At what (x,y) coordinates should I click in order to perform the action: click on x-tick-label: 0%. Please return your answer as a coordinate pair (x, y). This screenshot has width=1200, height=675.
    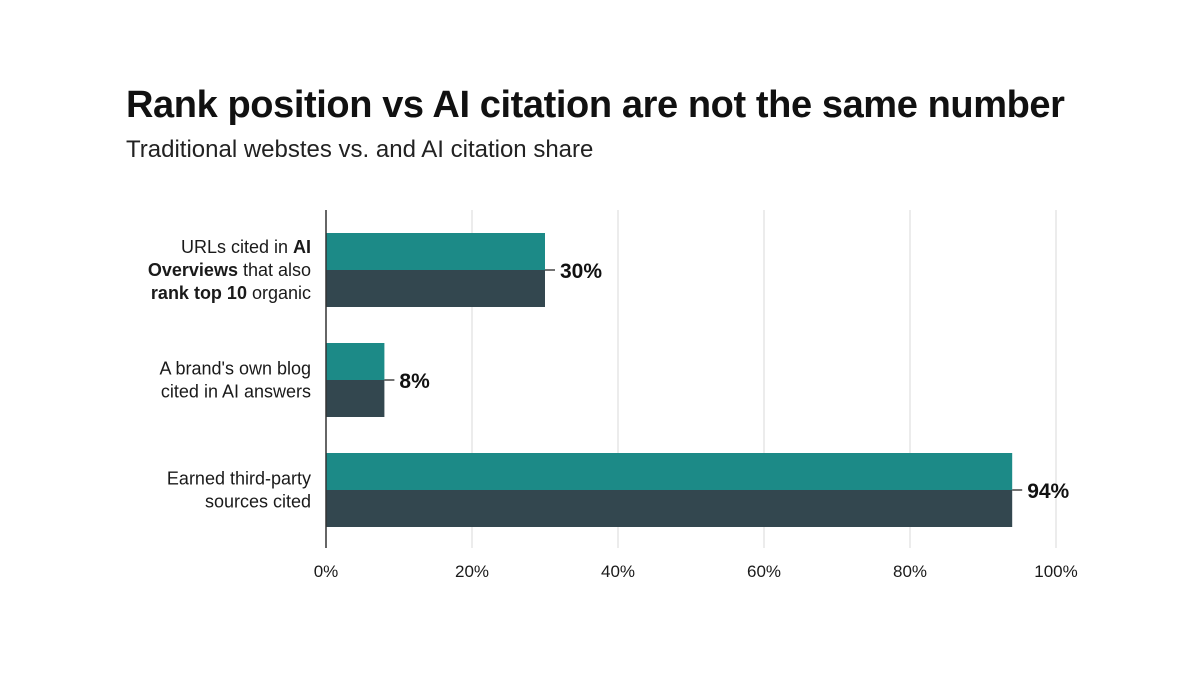
    Looking at the image, I should click on (326, 571).